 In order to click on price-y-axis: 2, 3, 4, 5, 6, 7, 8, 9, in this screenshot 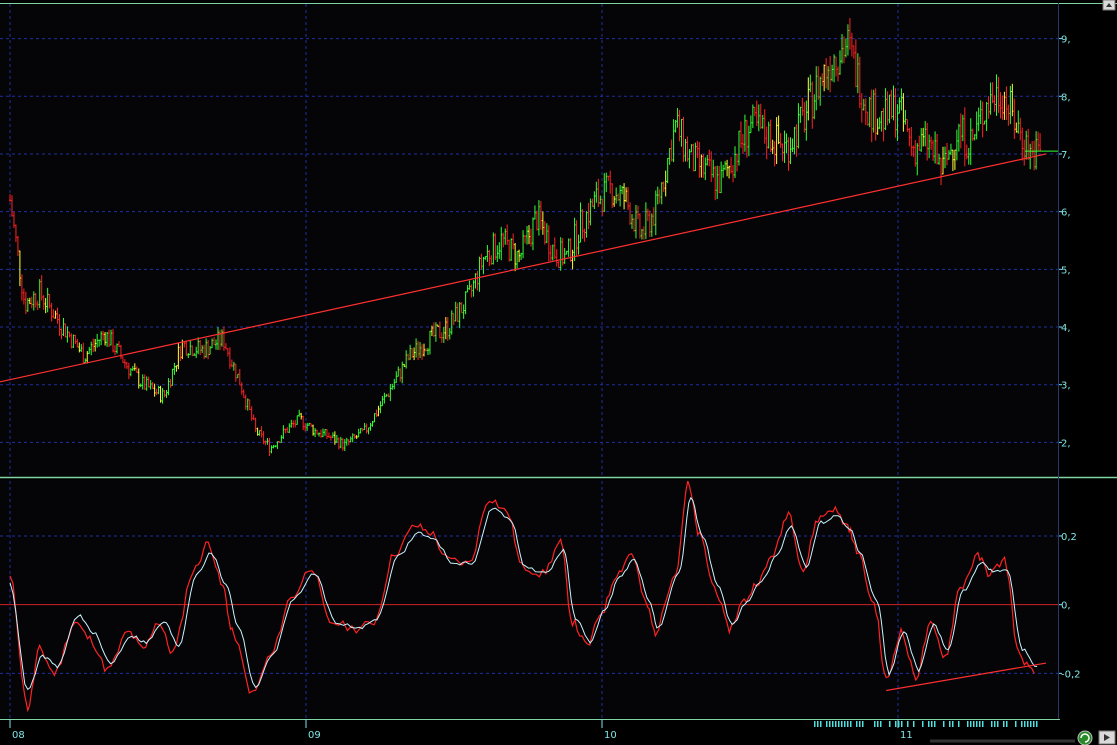, I will do `click(1064, 242)`.